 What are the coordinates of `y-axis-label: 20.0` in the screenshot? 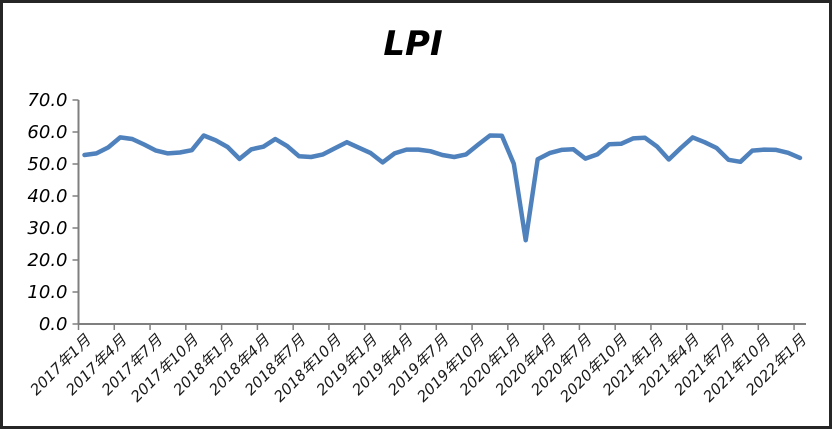 It's located at (47, 260).